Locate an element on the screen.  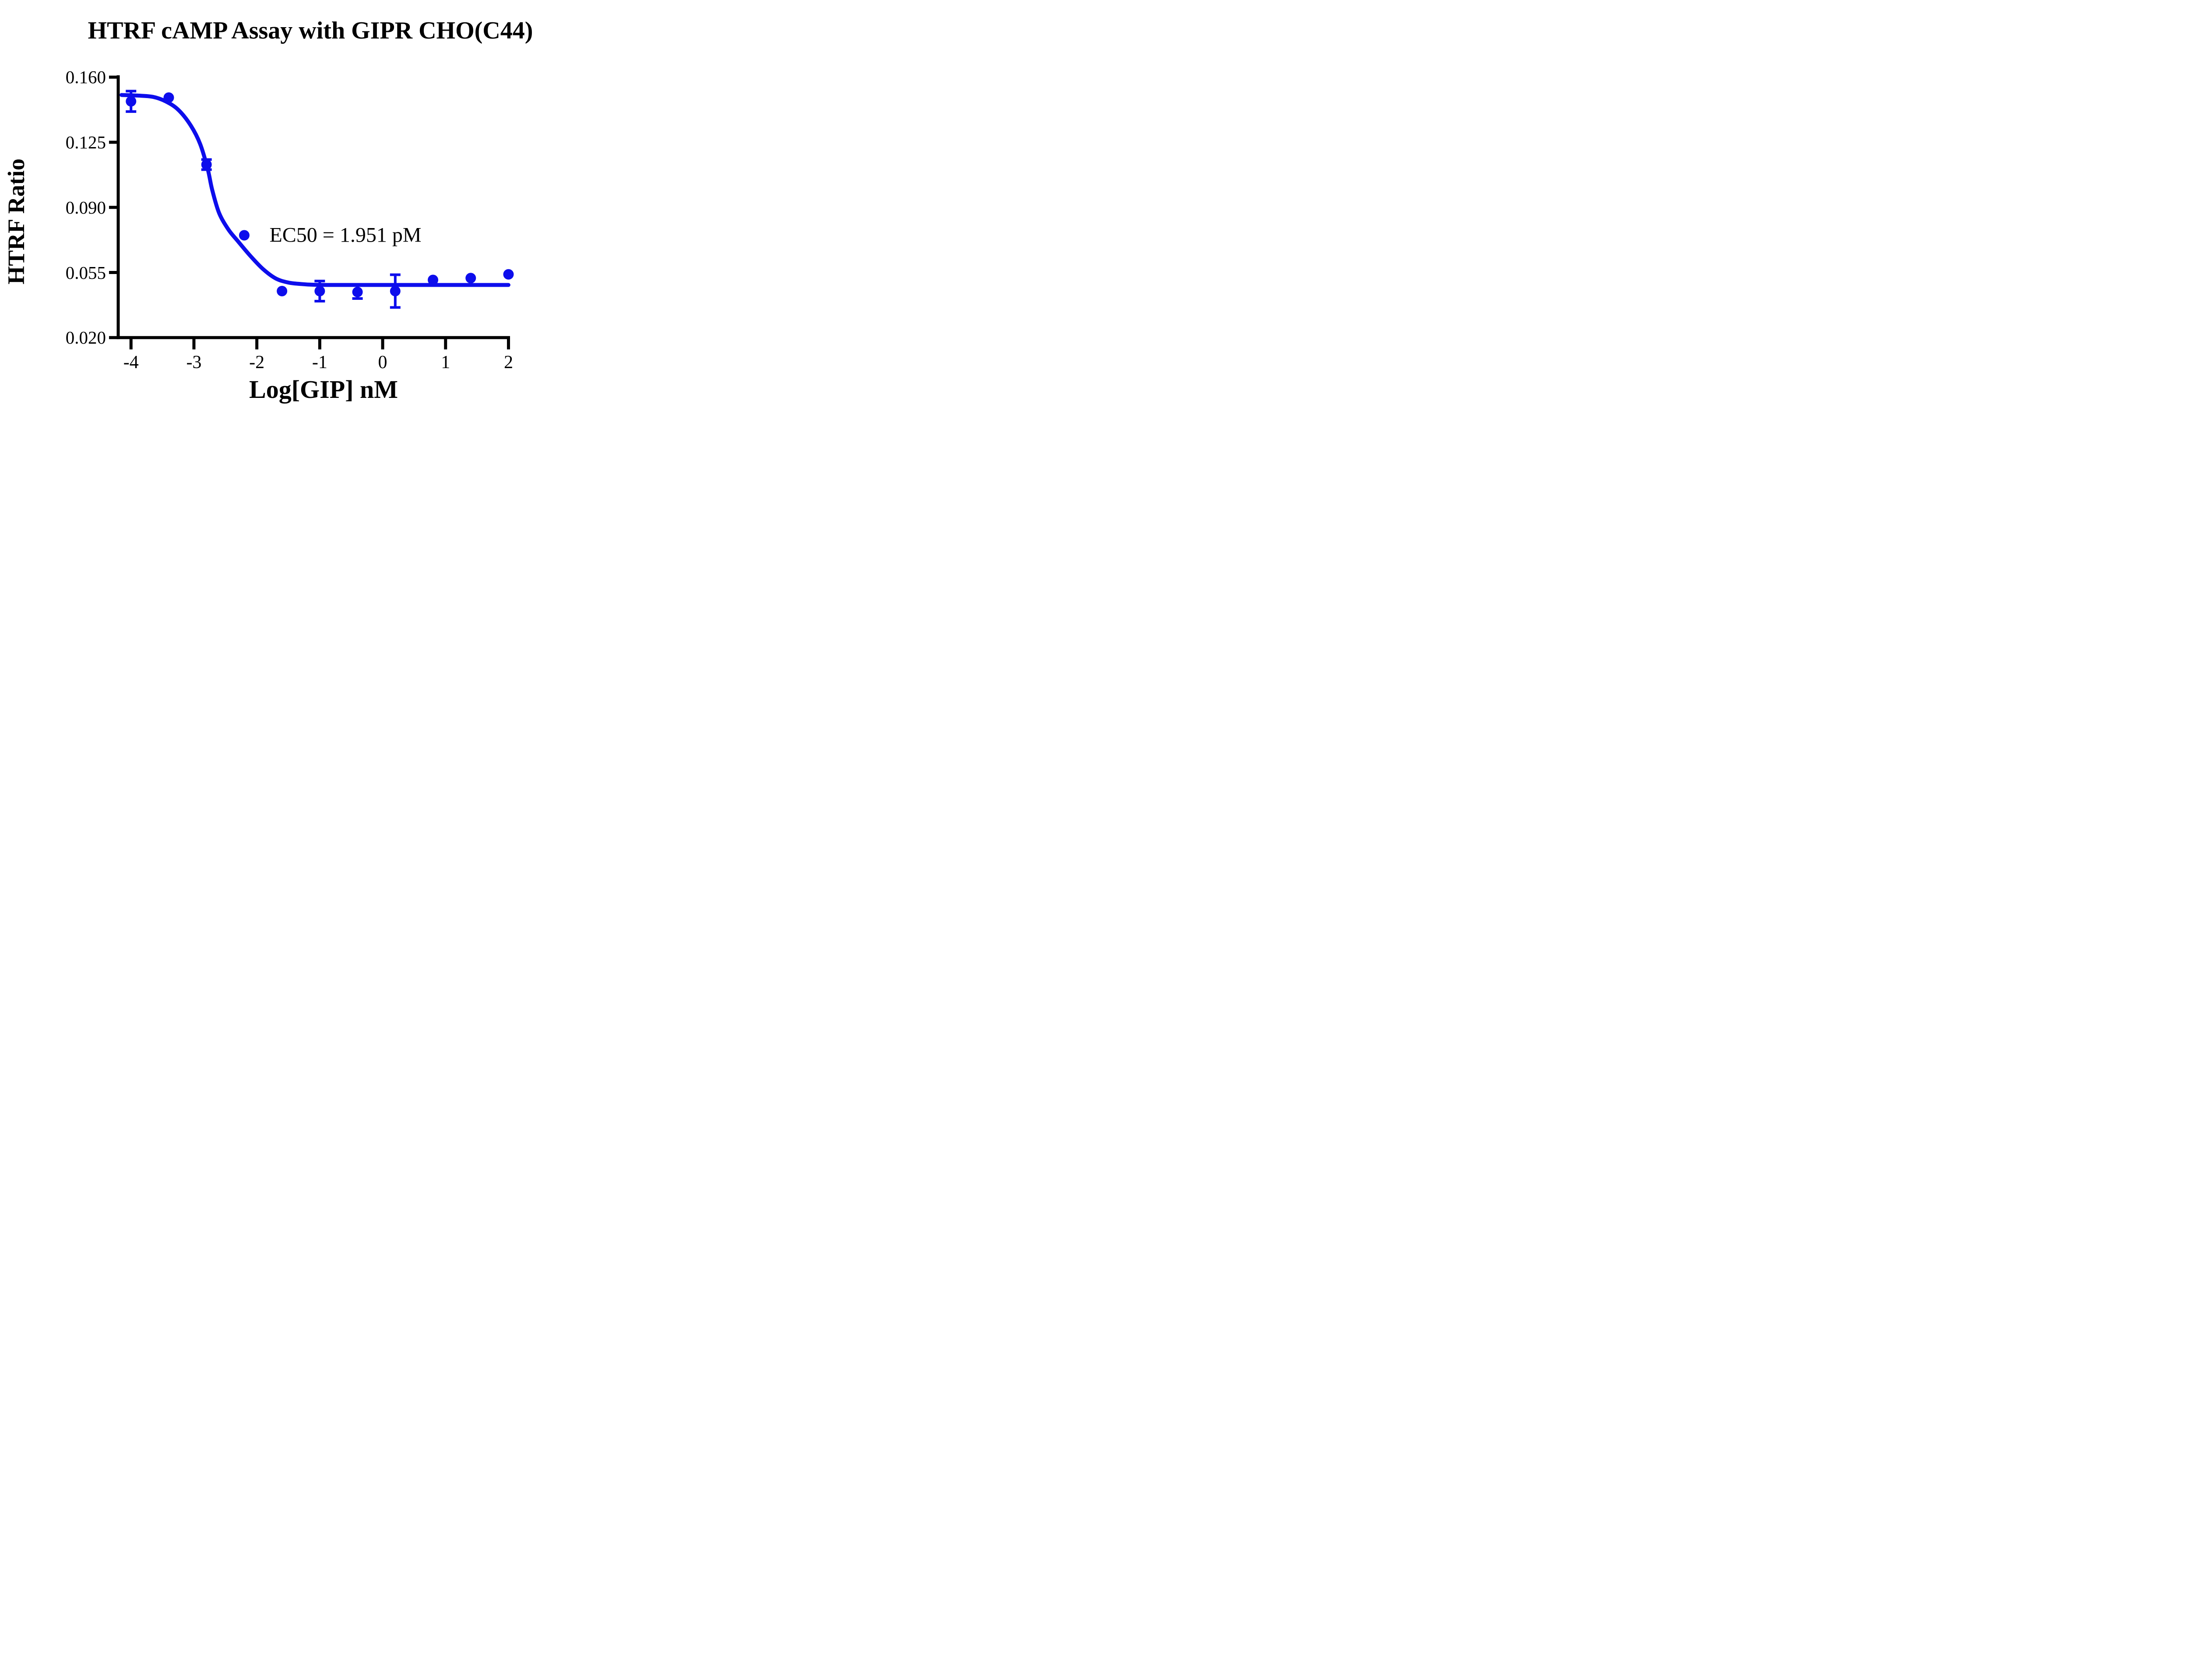
y-tick-label: 0.055 is located at coordinates (86, 272).